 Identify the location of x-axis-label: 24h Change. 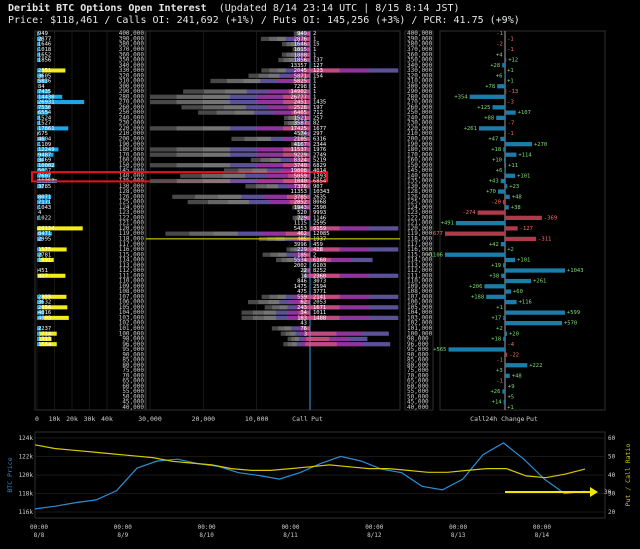
(504, 419).